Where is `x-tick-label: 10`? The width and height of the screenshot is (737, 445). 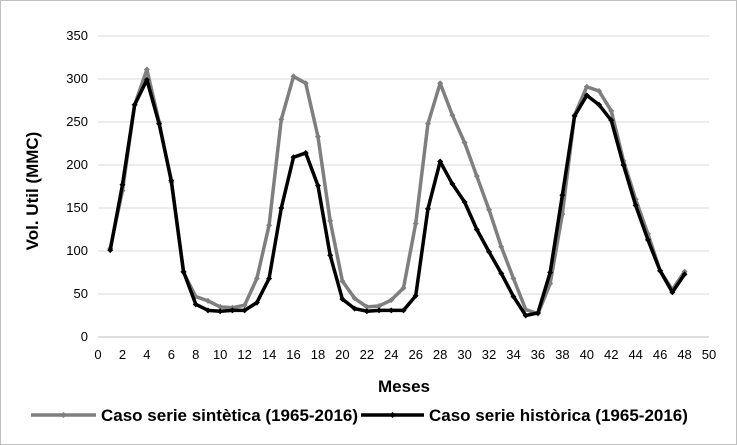 x-tick-label: 10 is located at coordinates (220, 354).